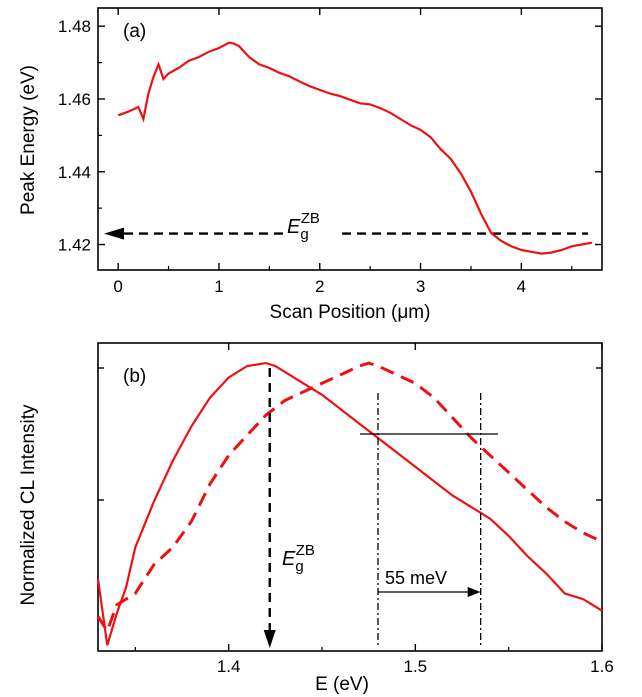  What do you see at coordinates (134, 31) in the screenshot?
I see `panel-a-label: (a)` at bounding box center [134, 31].